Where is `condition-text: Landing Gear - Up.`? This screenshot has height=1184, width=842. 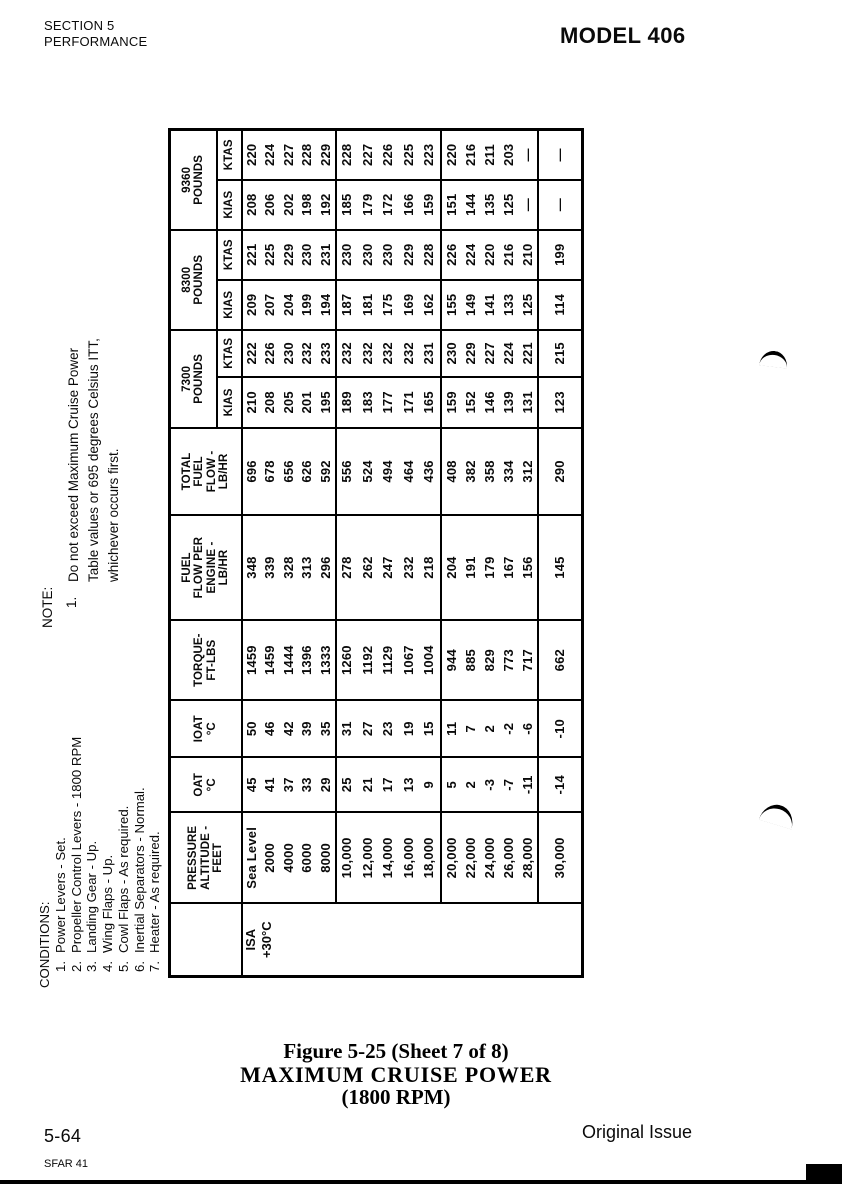
condition-text: Landing Gear - Up. is located at coordinates (92, 896).